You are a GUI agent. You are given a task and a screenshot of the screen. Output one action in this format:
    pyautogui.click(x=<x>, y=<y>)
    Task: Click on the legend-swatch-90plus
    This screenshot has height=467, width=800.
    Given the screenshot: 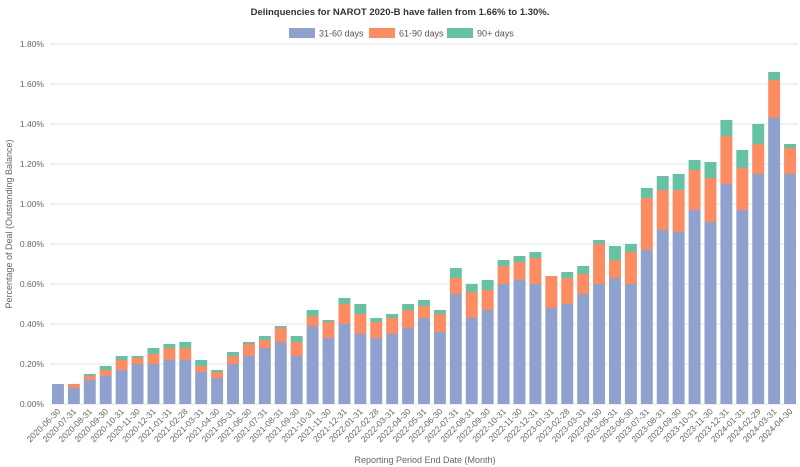 What is the action you would take?
    pyautogui.click(x=460, y=33)
    